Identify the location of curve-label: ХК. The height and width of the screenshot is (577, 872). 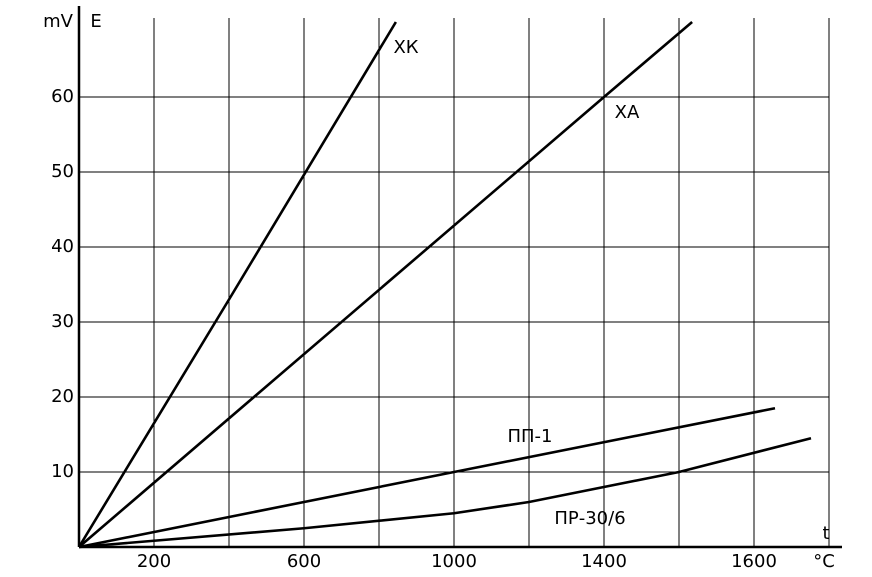
(405, 47).